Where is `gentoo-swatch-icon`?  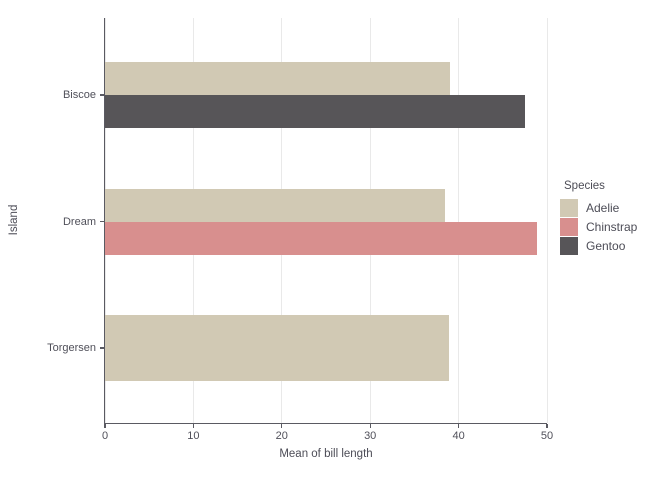 gentoo-swatch-icon is located at coordinates (569, 246).